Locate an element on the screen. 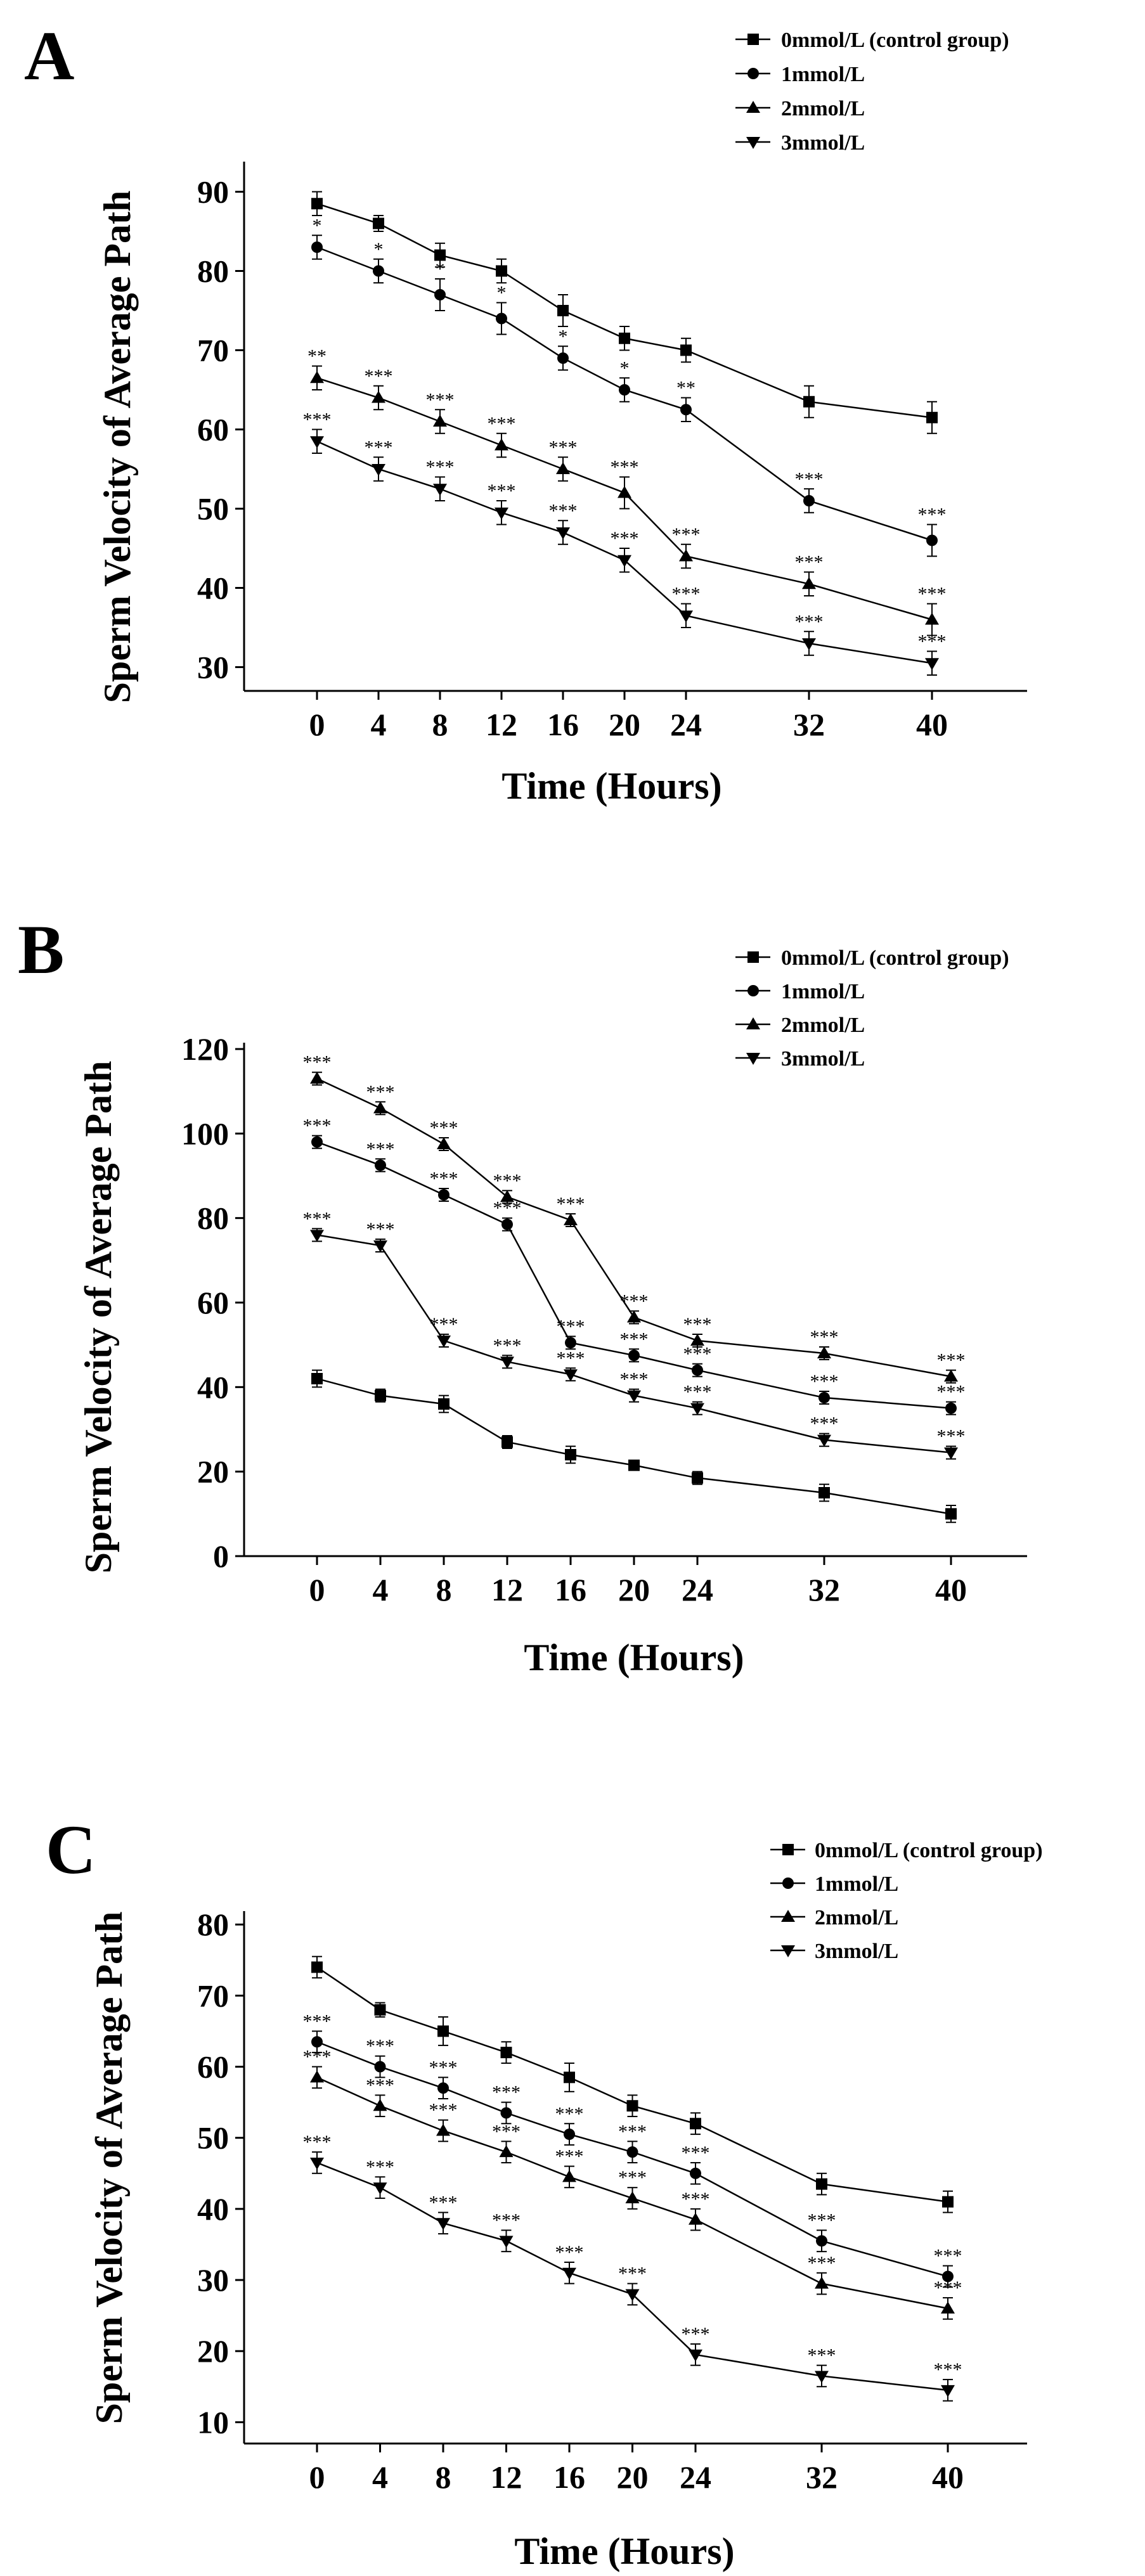  x-tick-label: 24 is located at coordinates (686, 724).